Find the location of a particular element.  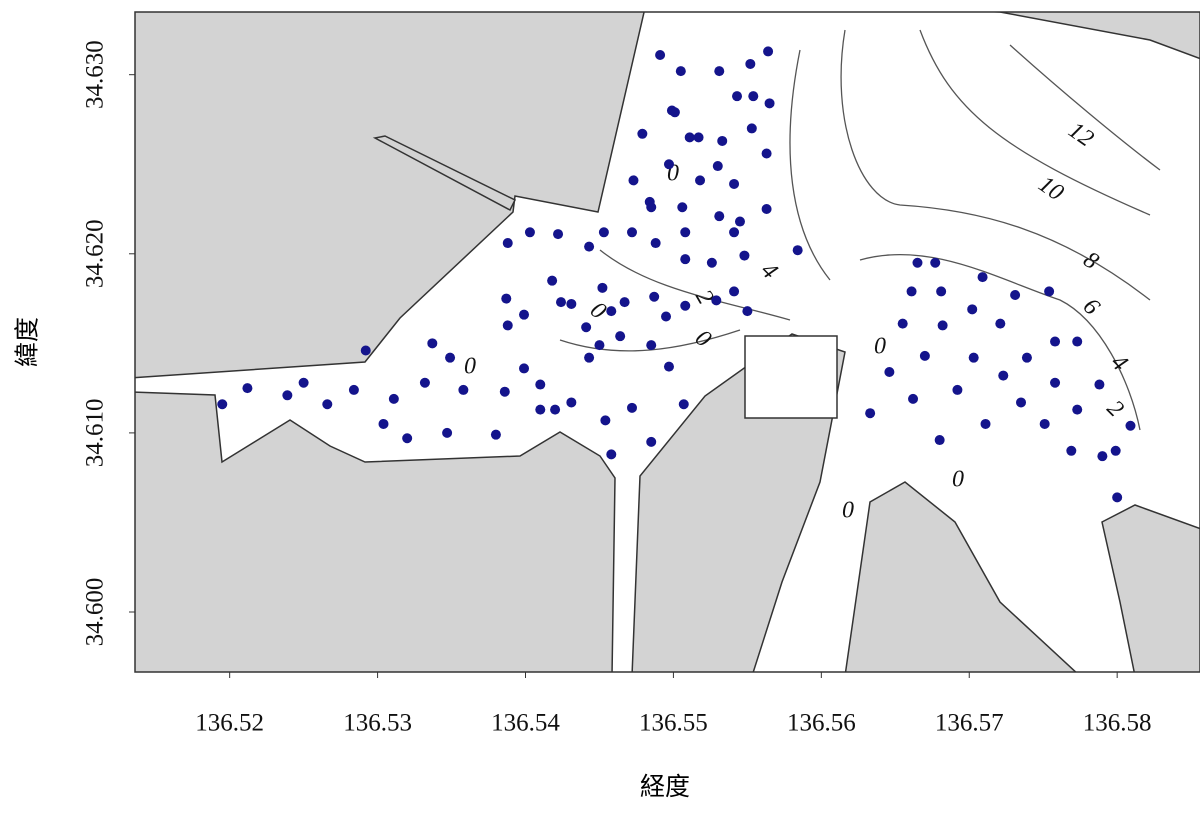

y-tick-label: 34.630 is located at coordinates (95, 74).